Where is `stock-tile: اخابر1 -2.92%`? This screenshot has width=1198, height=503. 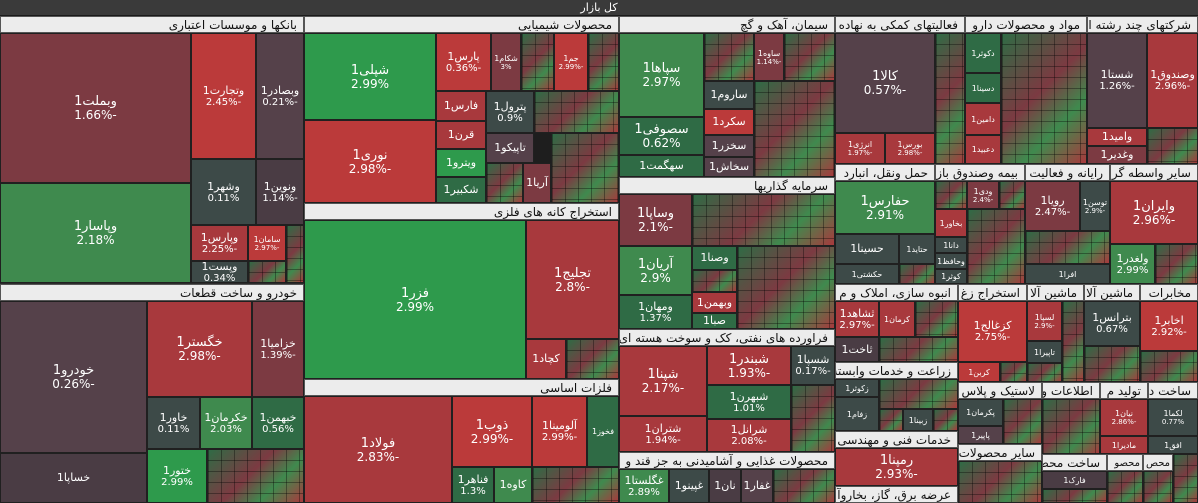
stock-tile: اخابر1 -2.92% is located at coordinates (1169, 326).